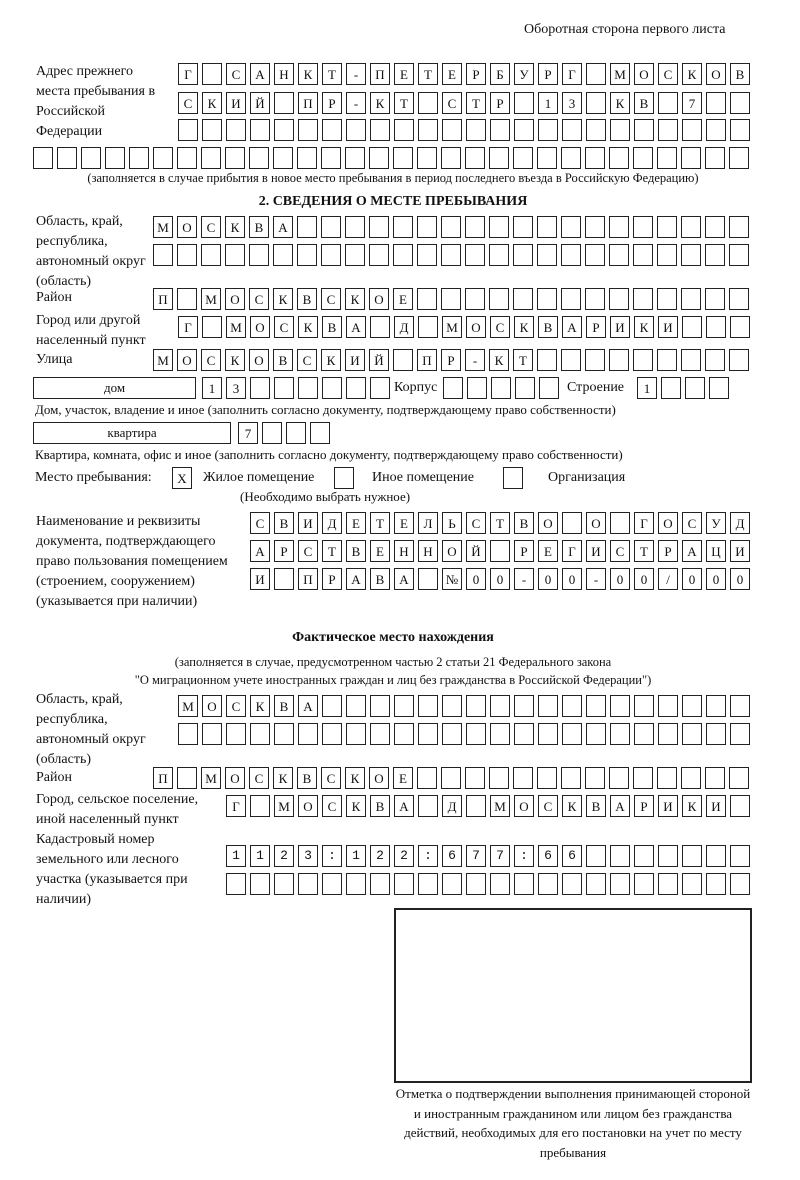  What do you see at coordinates (716, 551) in the screenshot?
I see `char-cell: Ц` at bounding box center [716, 551].